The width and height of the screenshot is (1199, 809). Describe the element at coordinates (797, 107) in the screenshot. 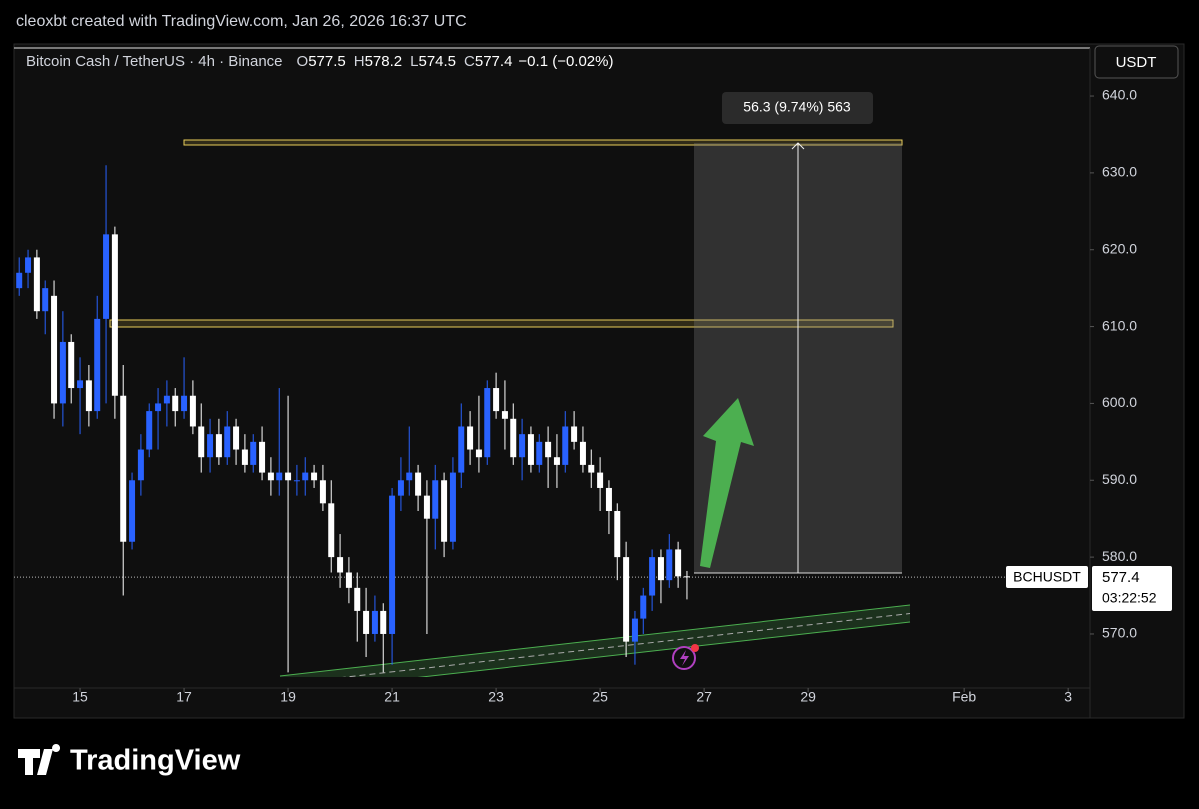

I see `measure-label: 56.3 (9.74%) 563` at that location.